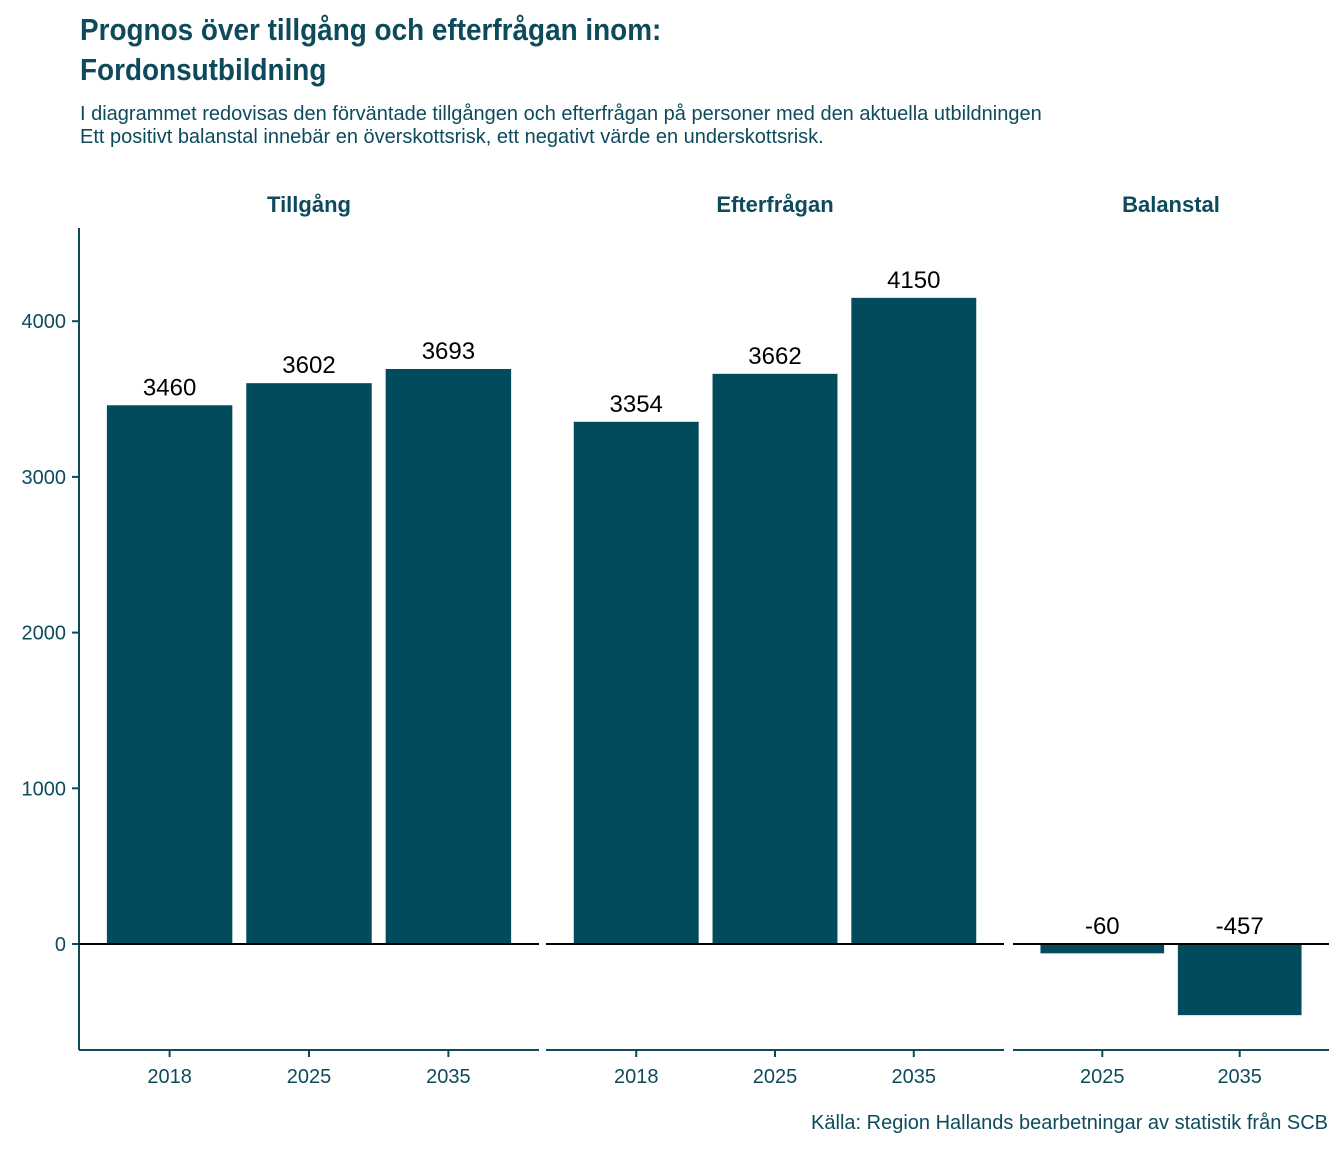  What do you see at coordinates (44, 634) in the screenshot?
I see `y-tick-label: 2000` at bounding box center [44, 634].